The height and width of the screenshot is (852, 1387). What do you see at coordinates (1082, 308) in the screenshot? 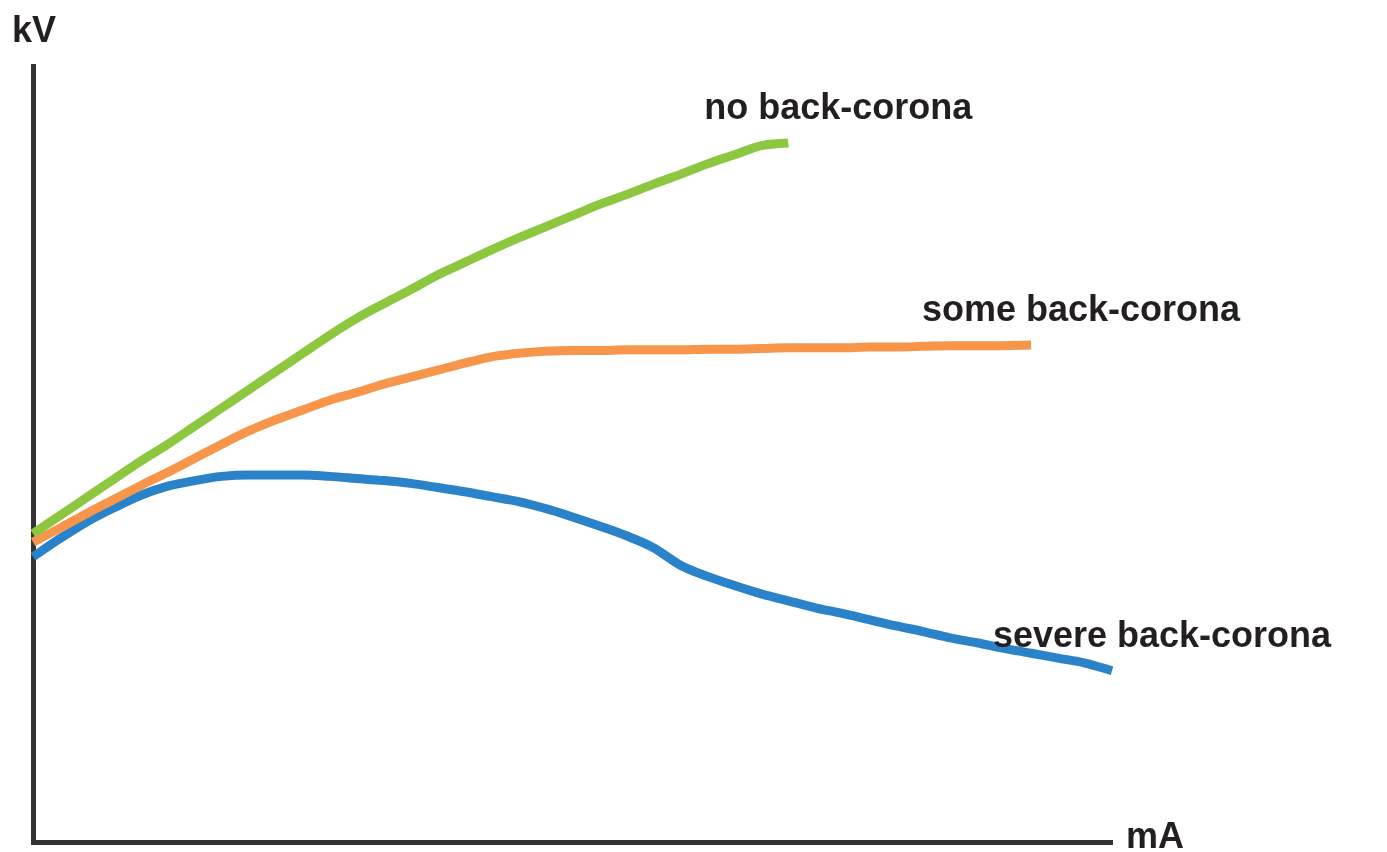
I see `series-label: some back-corona` at bounding box center [1082, 308].